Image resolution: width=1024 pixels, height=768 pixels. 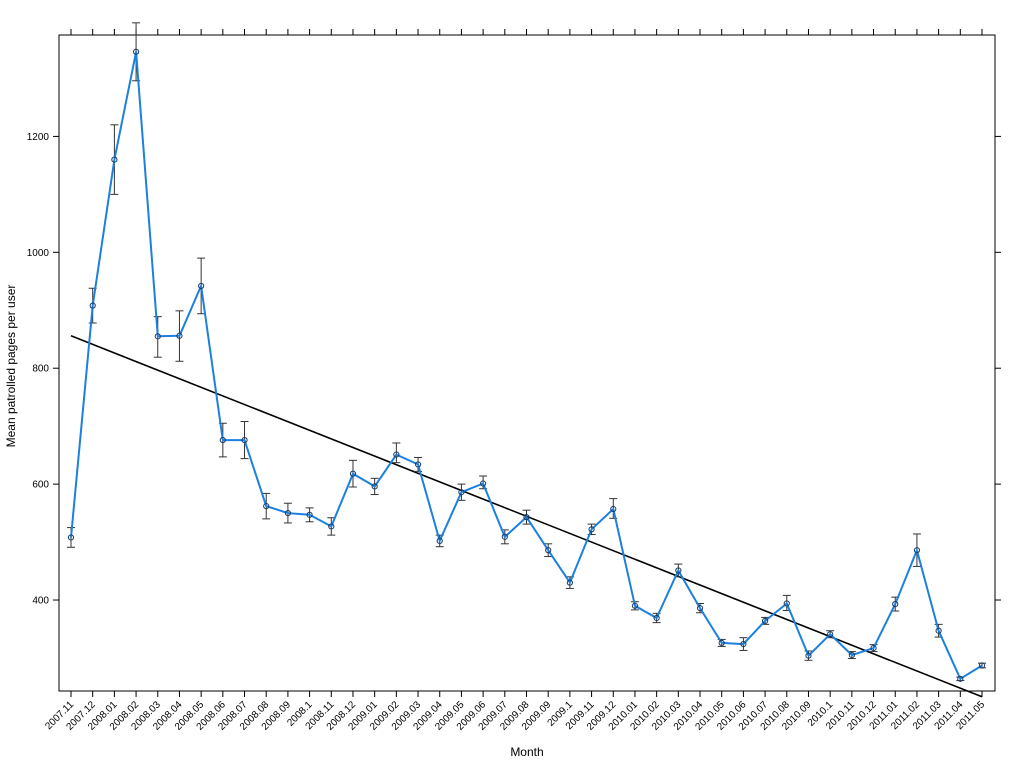 What do you see at coordinates (40, 601) in the screenshot?
I see `y-tick-label: 400` at bounding box center [40, 601].